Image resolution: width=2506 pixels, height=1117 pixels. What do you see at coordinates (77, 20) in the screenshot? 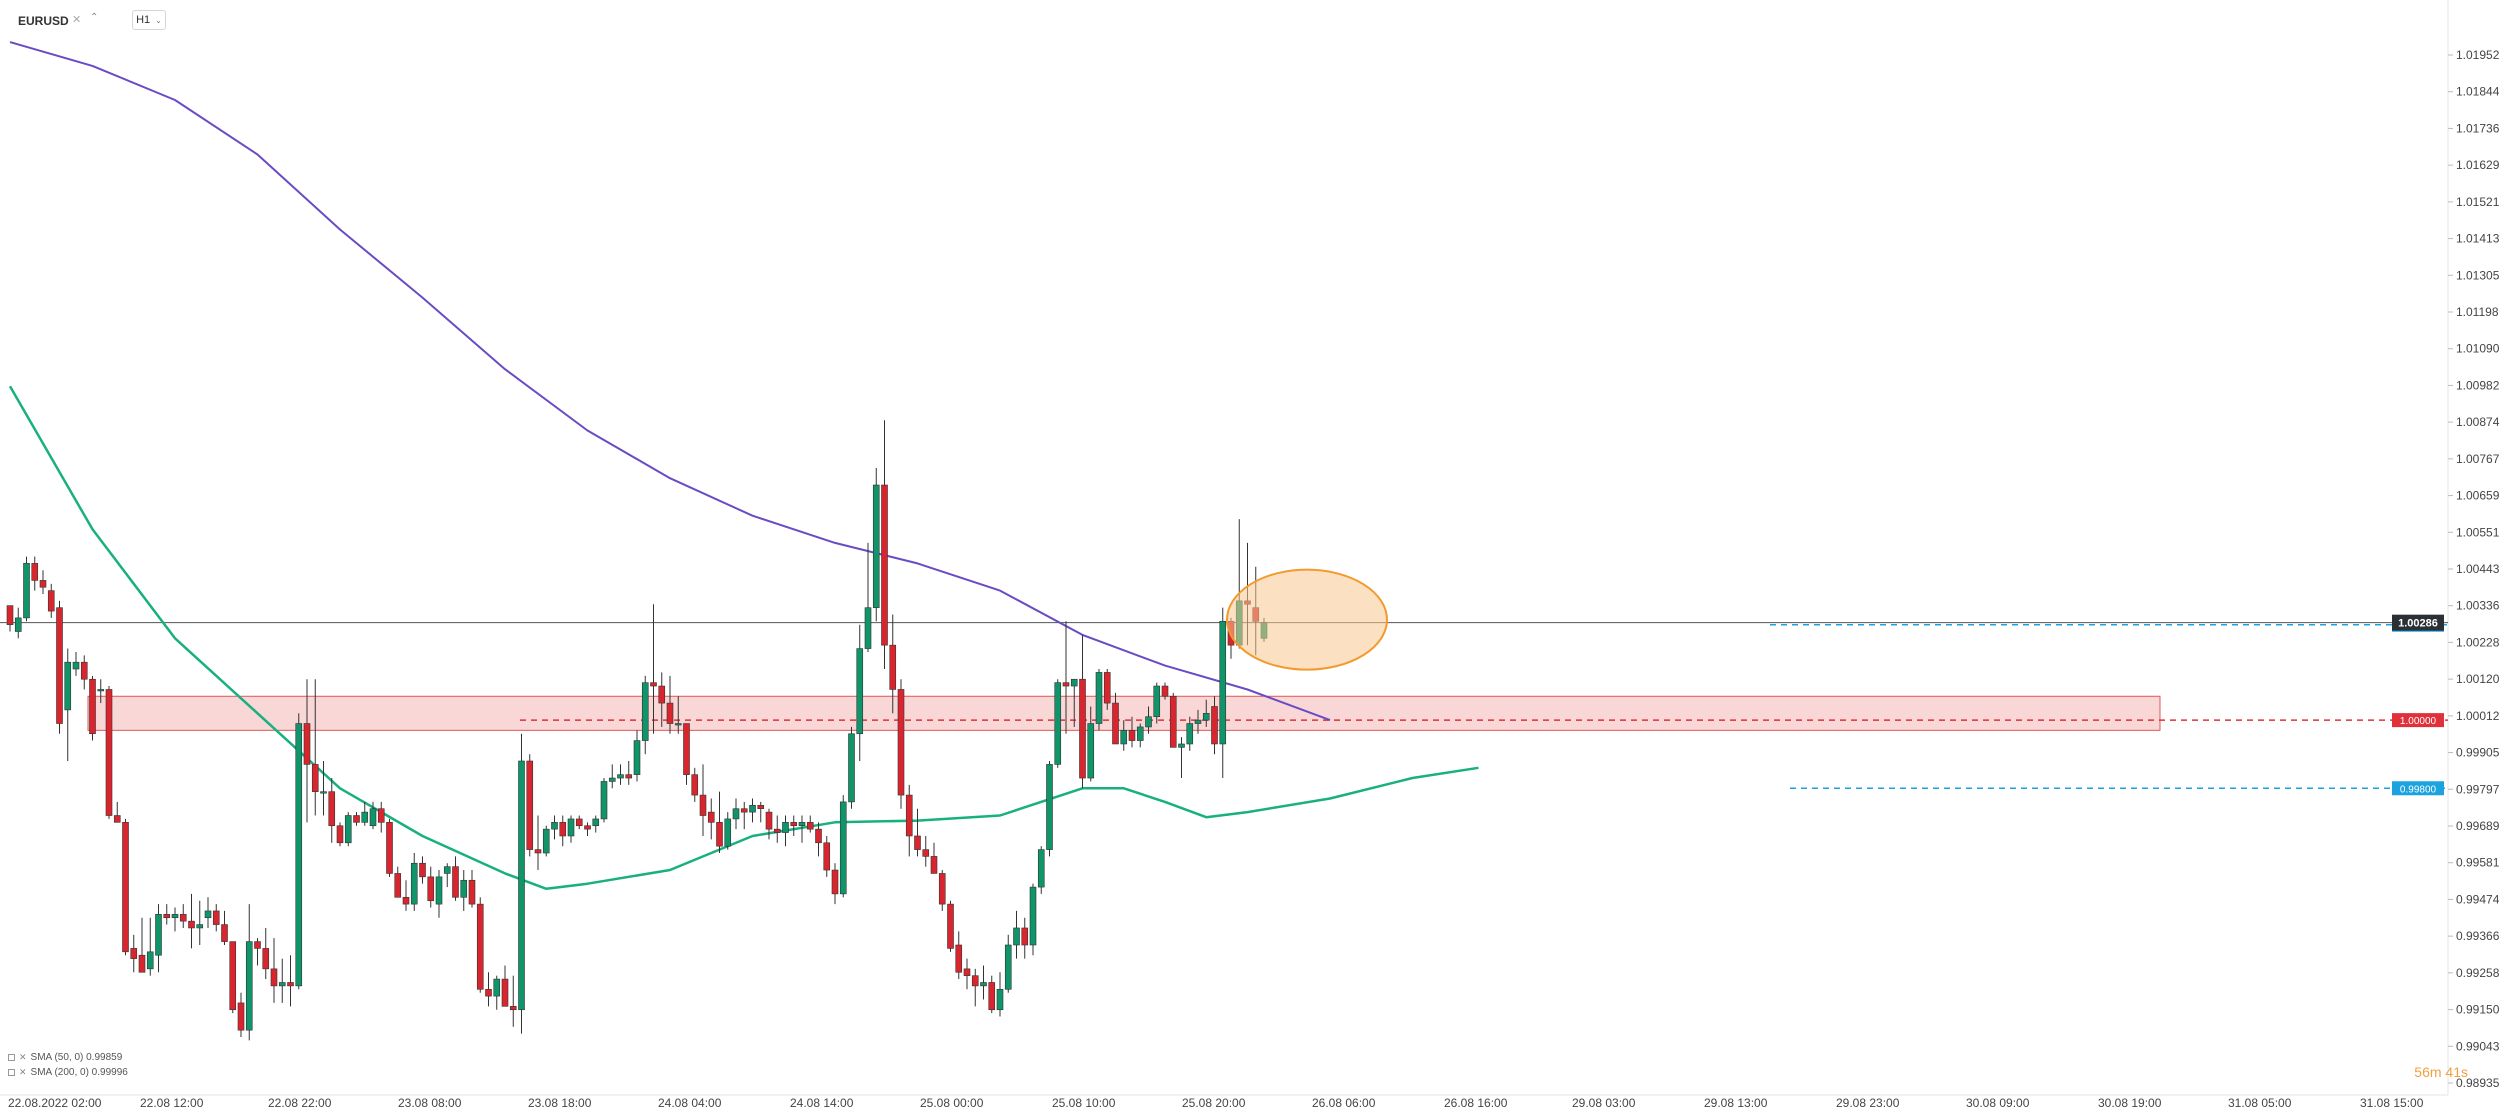
I see `star-icon: ✕` at bounding box center [77, 20].